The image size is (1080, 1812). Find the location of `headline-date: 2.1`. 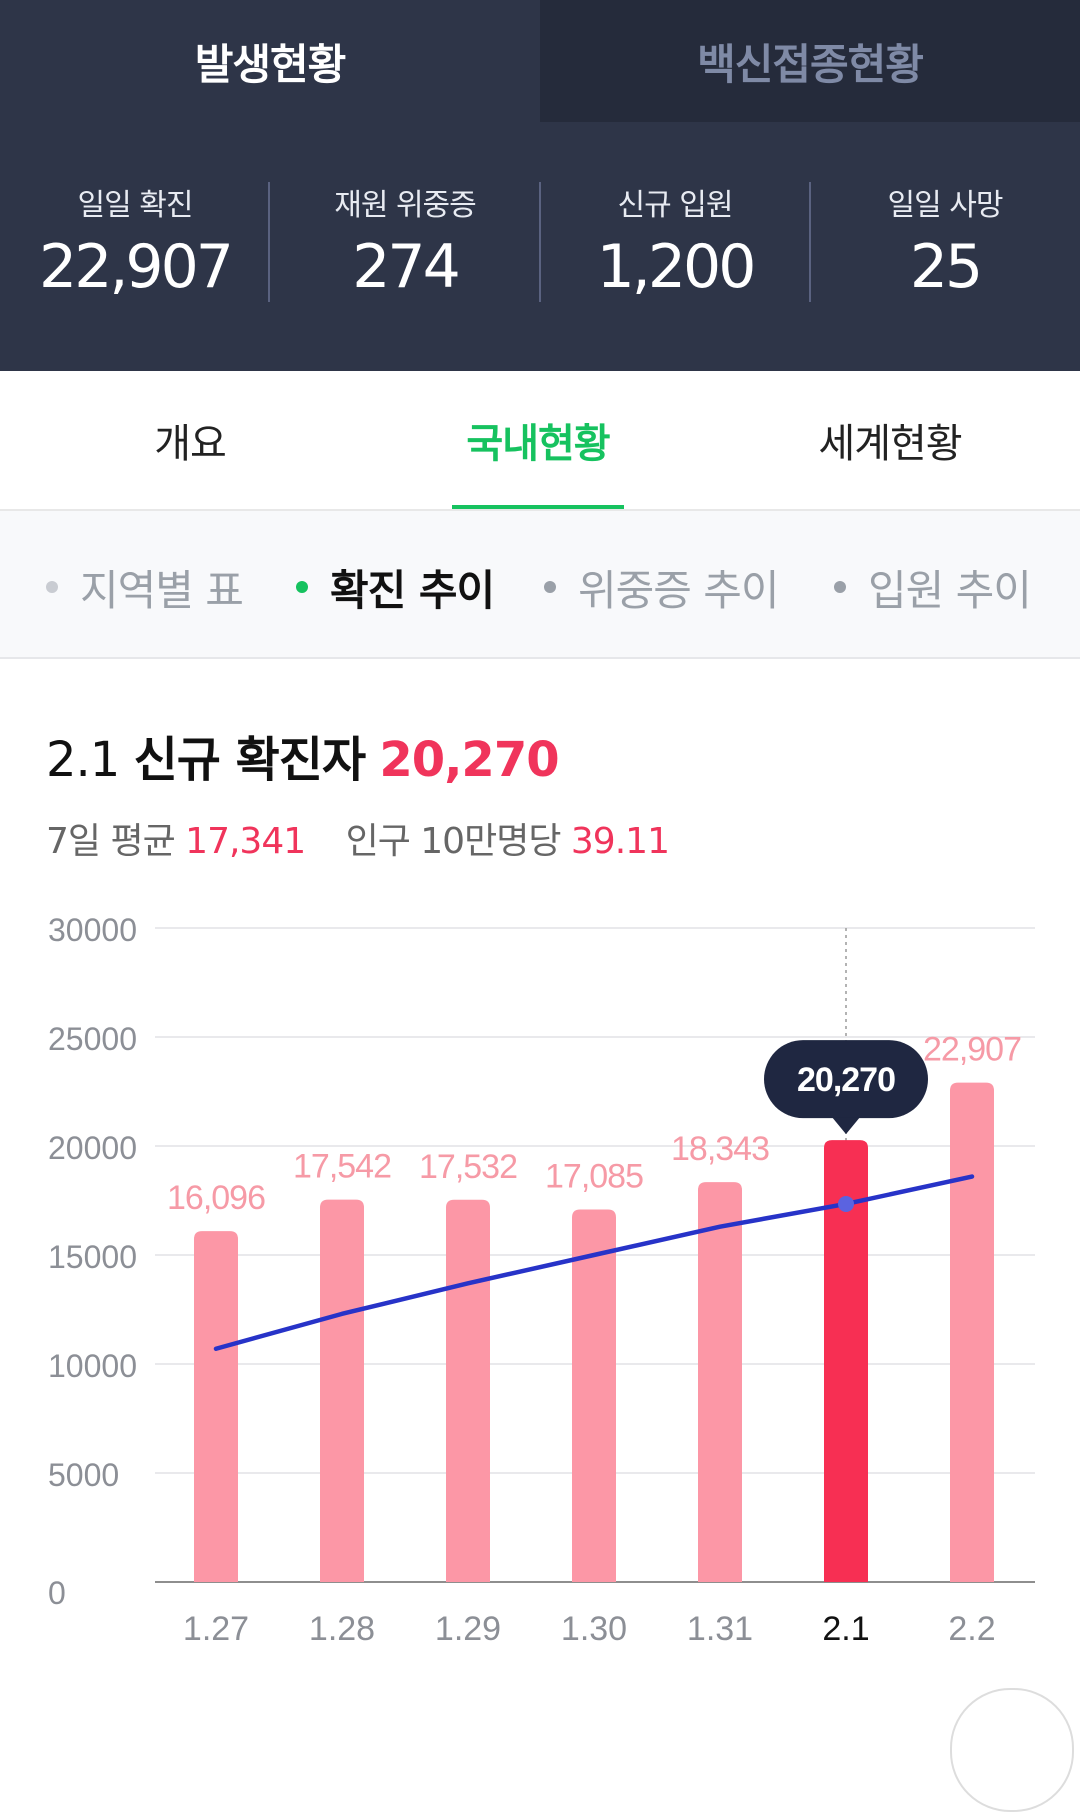

headline-date: 2.1 is located at coordinates (83, 760).